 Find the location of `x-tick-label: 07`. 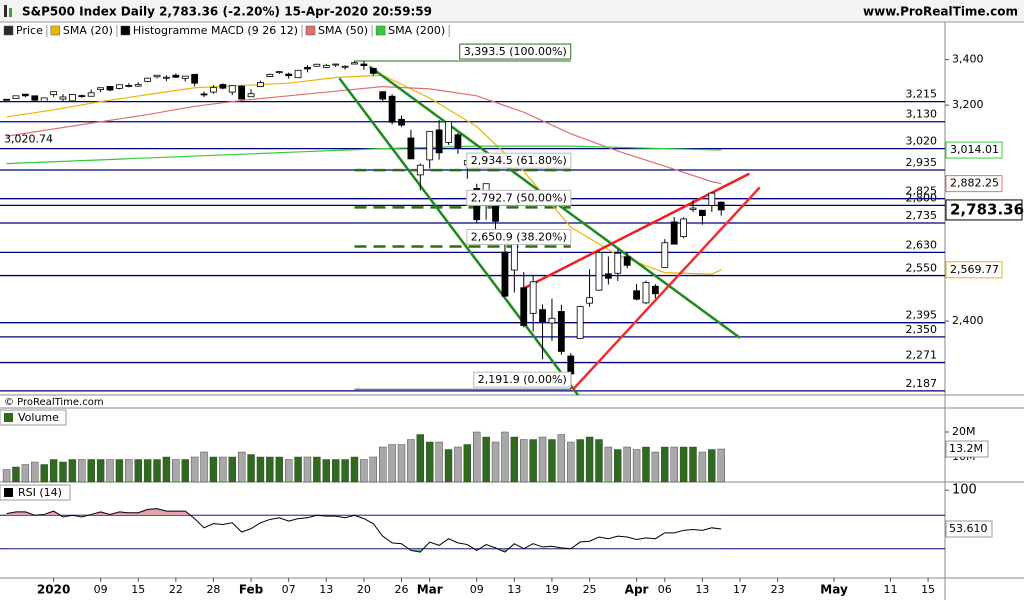

x-tick-label: 07 is located at coordinates (289, 589).